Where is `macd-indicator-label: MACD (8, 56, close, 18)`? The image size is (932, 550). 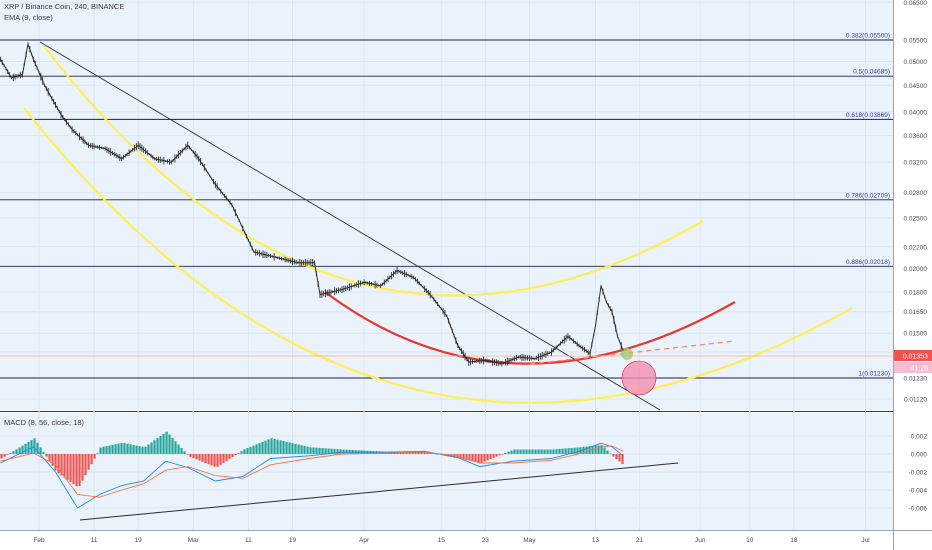
macd-indicator-label: MACD (8, 56, close, 18) is located at coordinates (44, 422).